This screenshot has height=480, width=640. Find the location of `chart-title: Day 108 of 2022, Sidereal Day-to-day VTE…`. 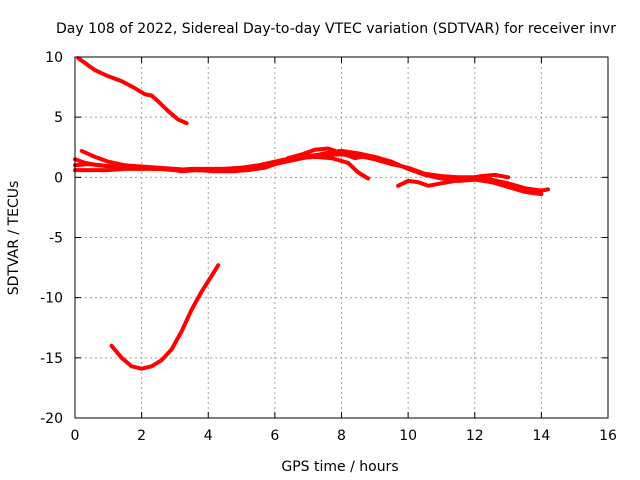

chart-title: Day 108 of 2022, Sidereal Day-to-day VTE… is located at coordinates (336, 29).